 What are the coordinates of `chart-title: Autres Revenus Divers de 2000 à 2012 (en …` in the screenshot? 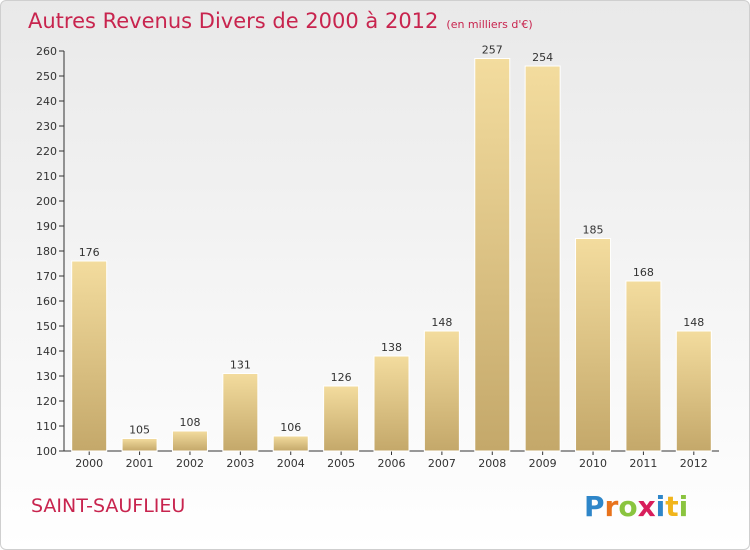 It's located at (280, 21).